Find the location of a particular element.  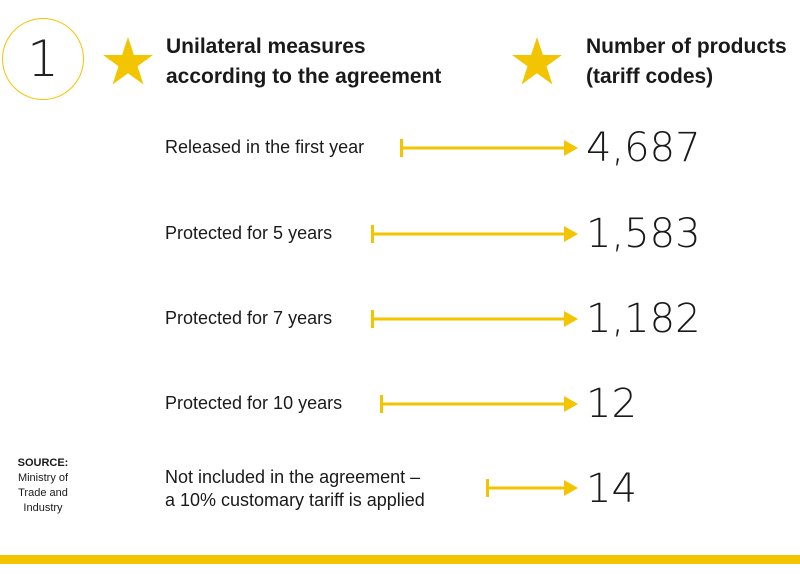

source-title: SOURCE: is located at coordinates (43, 463).